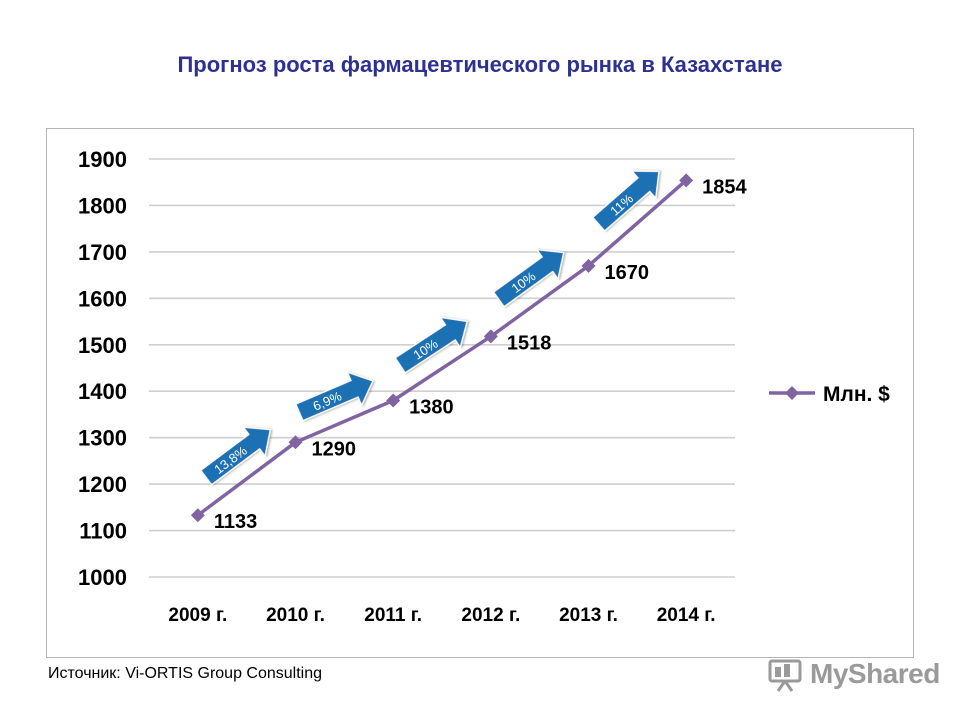 This screenshot has height=720, width=960. I want to click on y-tick-label: 1200, so click(102, 484).